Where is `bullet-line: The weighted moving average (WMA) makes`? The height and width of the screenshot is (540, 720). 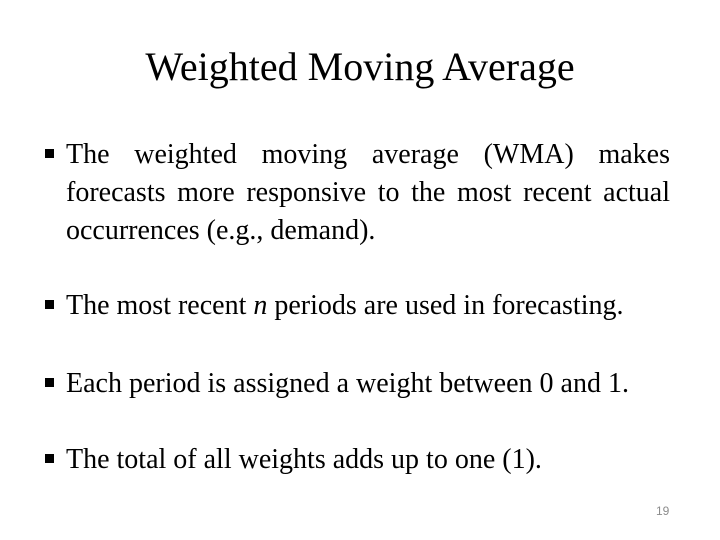 bullet-line: The weighted moving average (WMA) makes is located at coordinates (368, 154).